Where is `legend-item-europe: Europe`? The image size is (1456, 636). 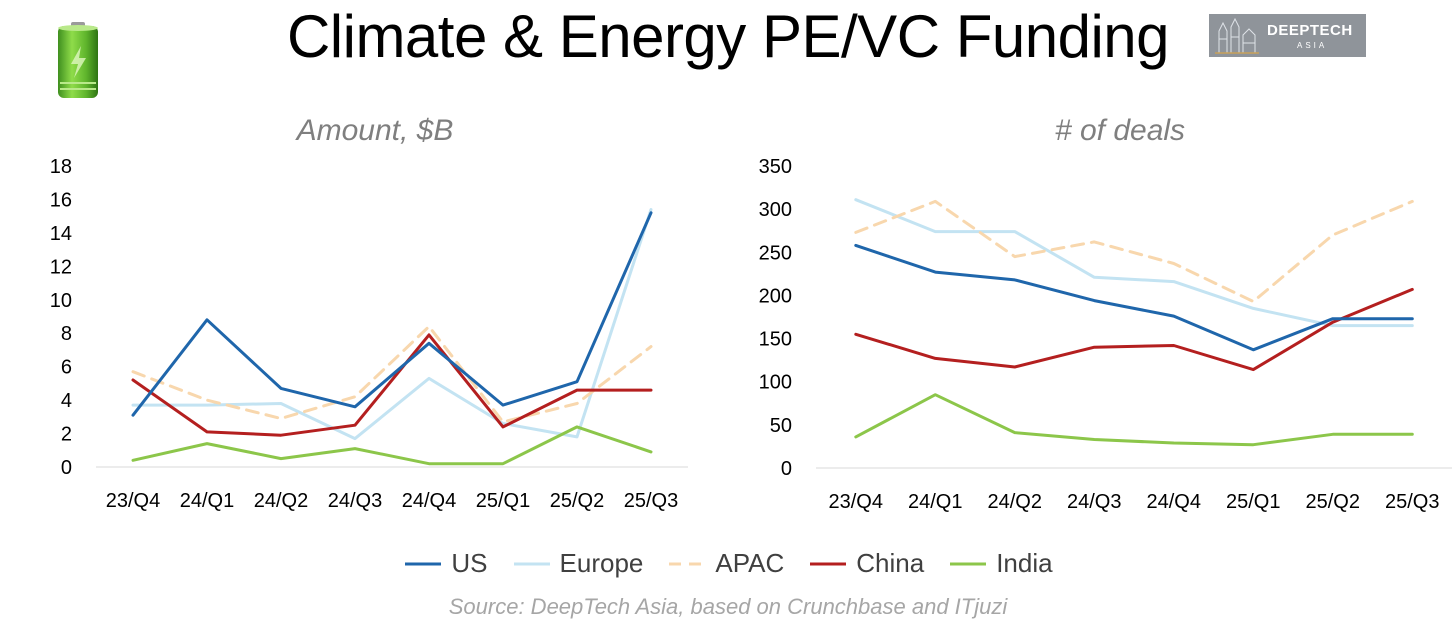
legend-item-europe: Europe is located at coordinates (578, 563).